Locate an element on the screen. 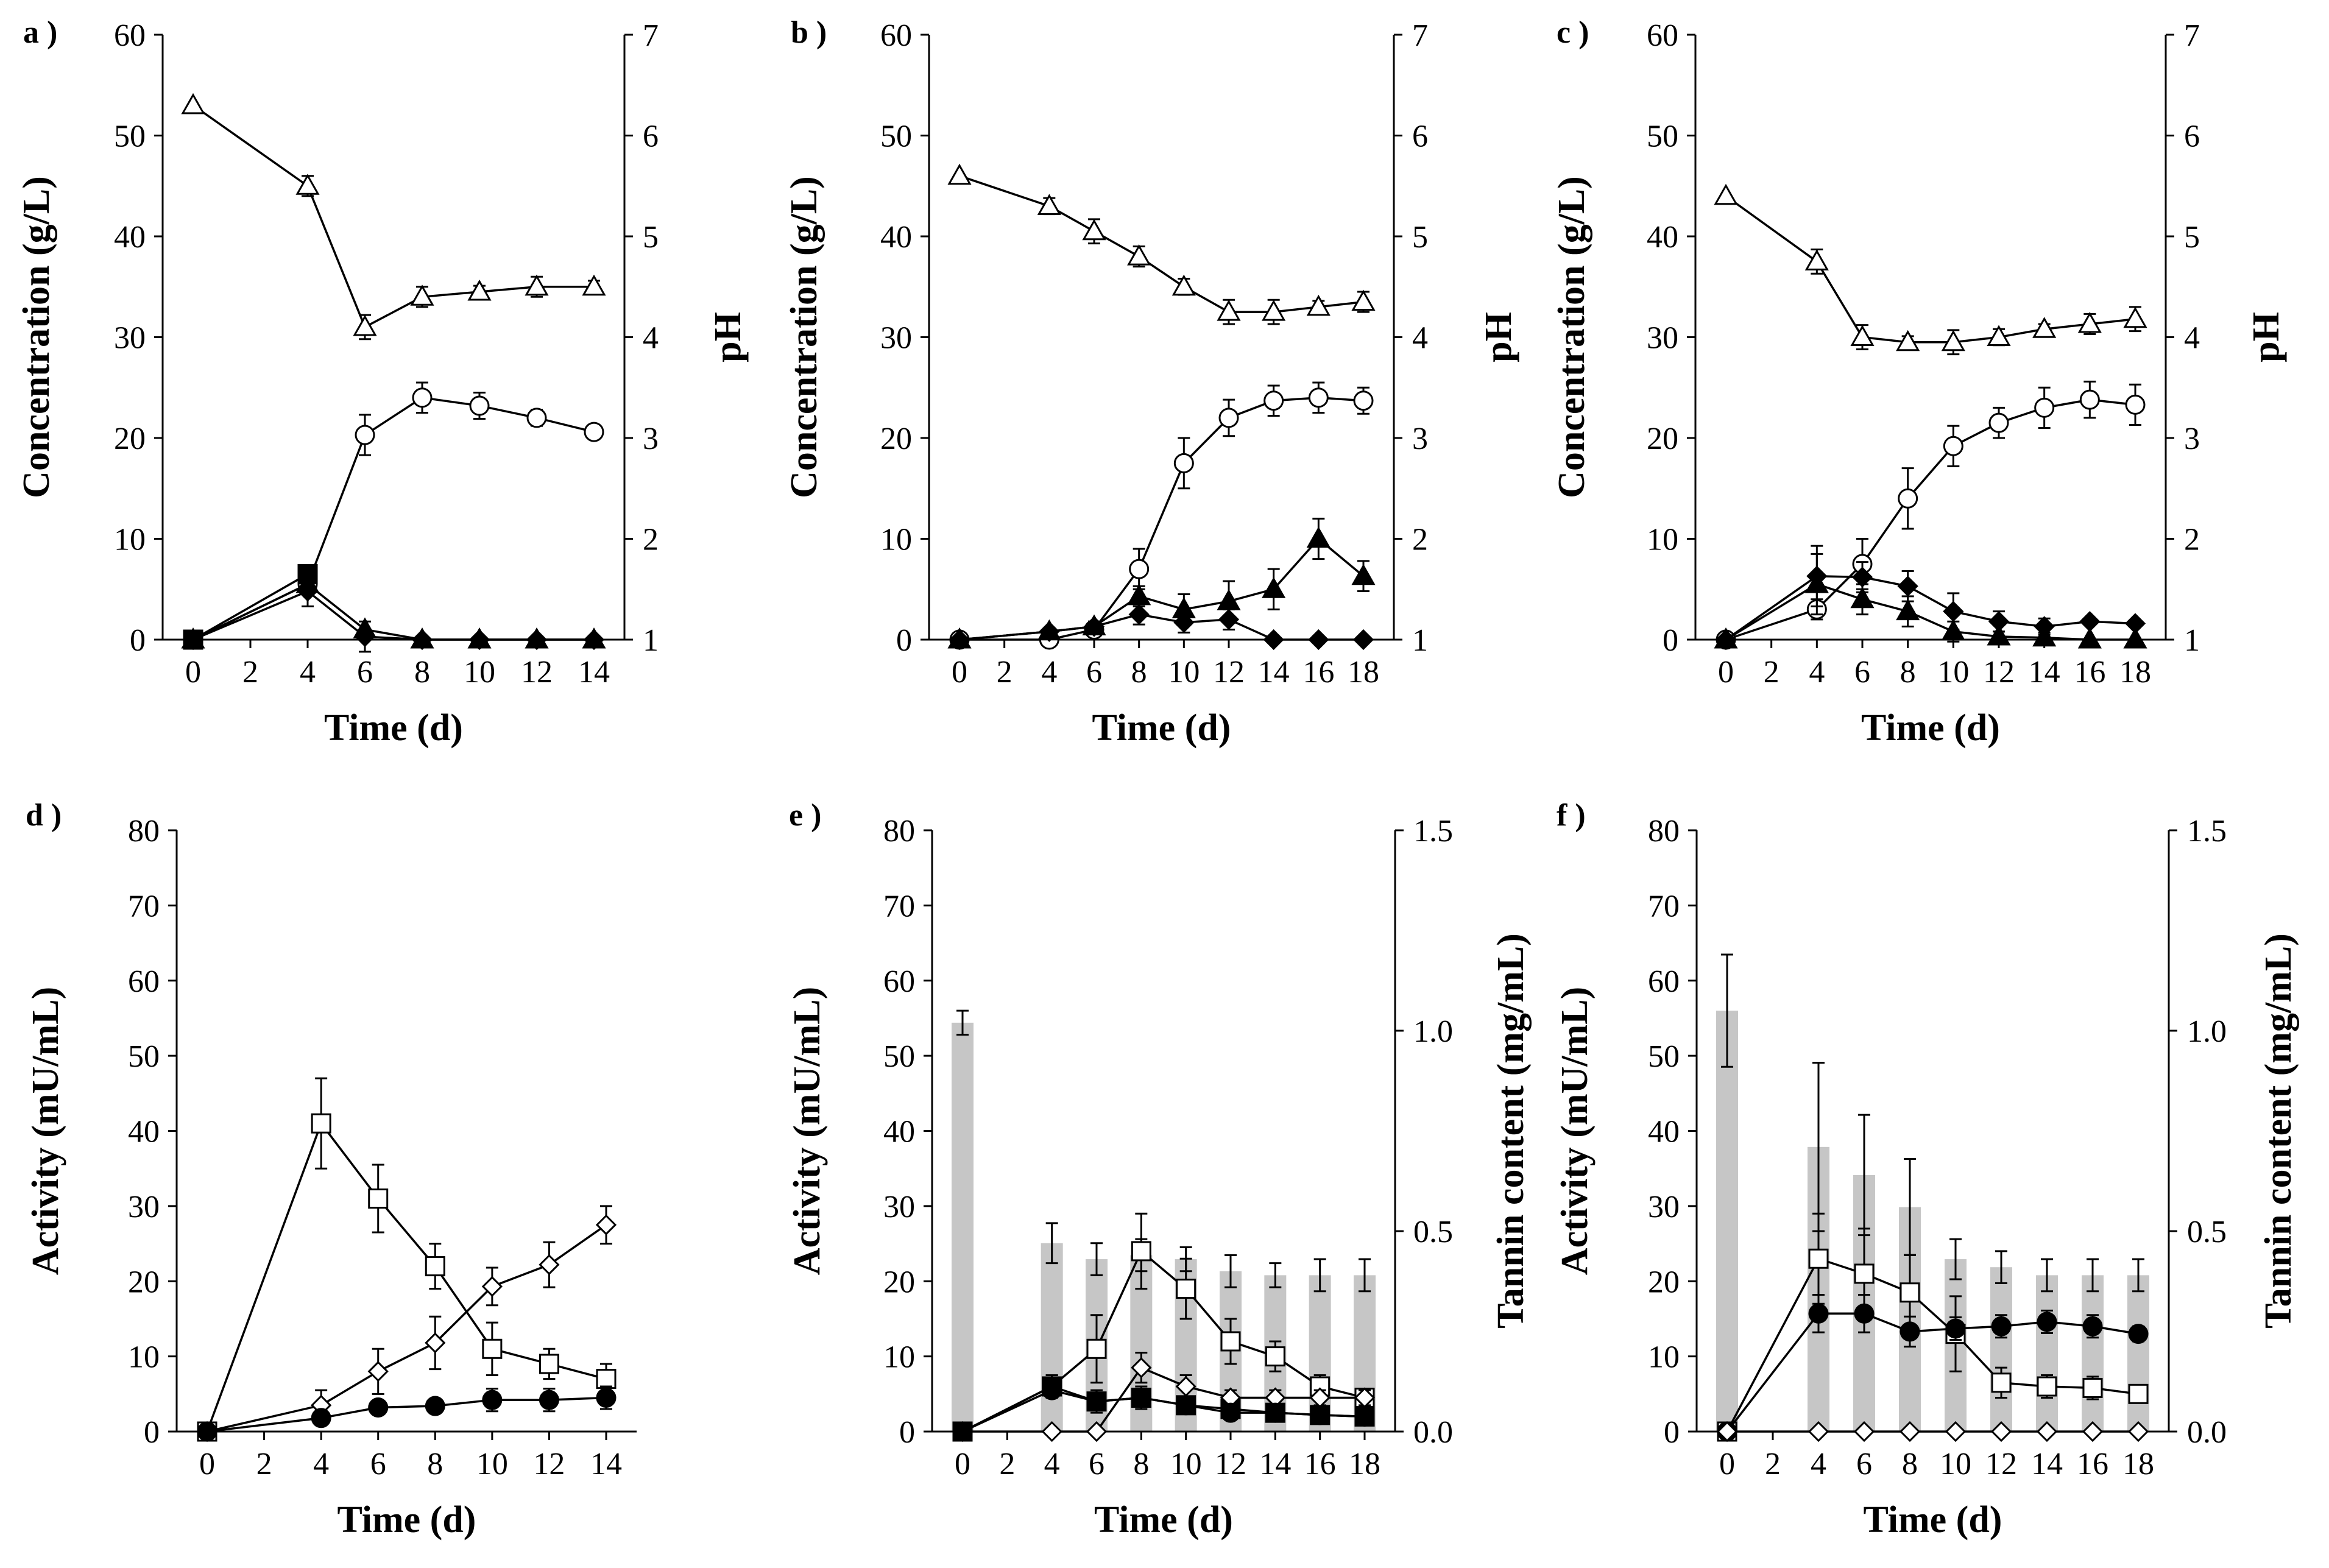 Image resolution: width=2329 pixels, height=1568 pixels. series-diamond-filled is located at coordinates (1161, 627).